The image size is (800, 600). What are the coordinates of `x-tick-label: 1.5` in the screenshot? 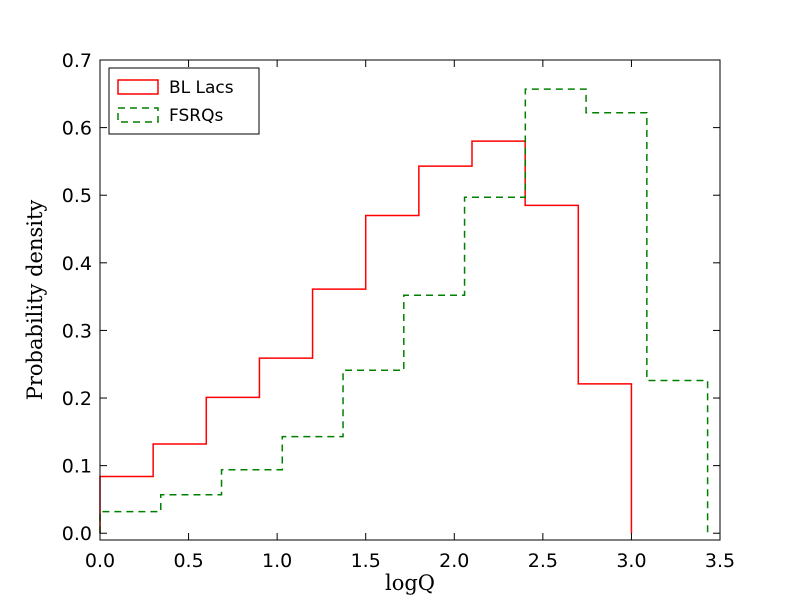 It's located at (366, 561).